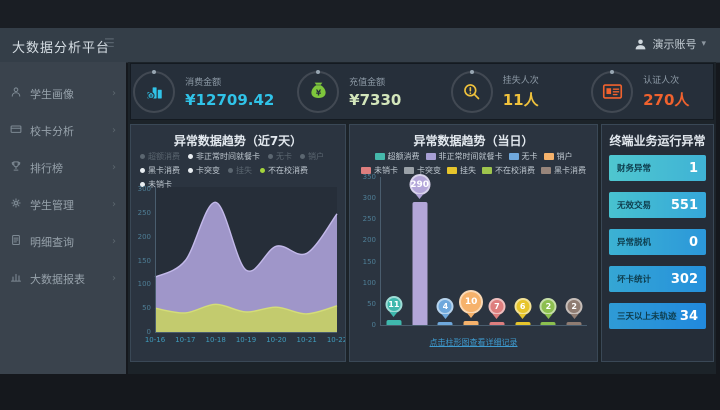  What do you see at coordinates (367, 82) in the screenshot?
I see `metric-label: 充值金额` at bounding box center [367, 82].